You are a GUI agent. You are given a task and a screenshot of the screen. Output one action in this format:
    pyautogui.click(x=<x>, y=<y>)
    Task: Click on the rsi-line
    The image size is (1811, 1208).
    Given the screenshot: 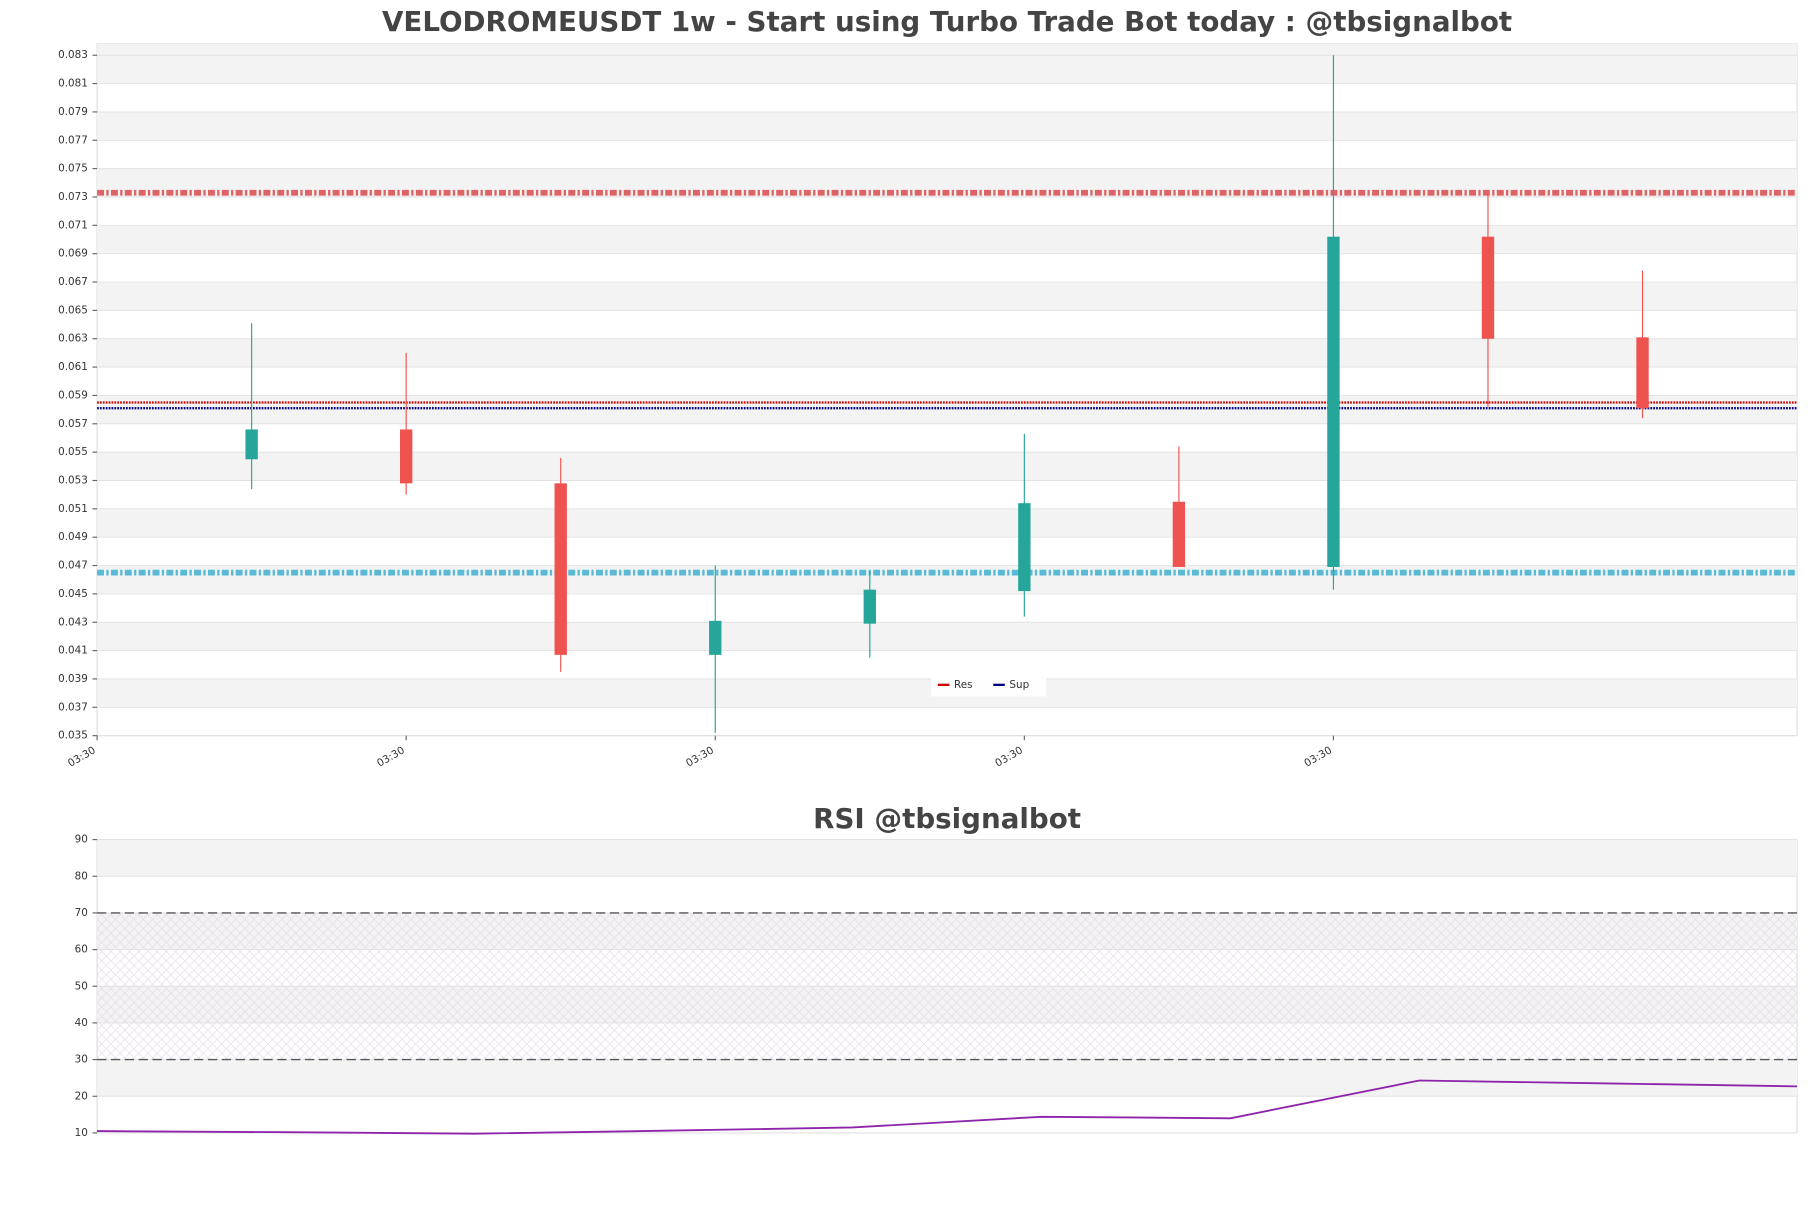 What is the action you would take?
    pyautogui.click(x=947, y=1107)
    